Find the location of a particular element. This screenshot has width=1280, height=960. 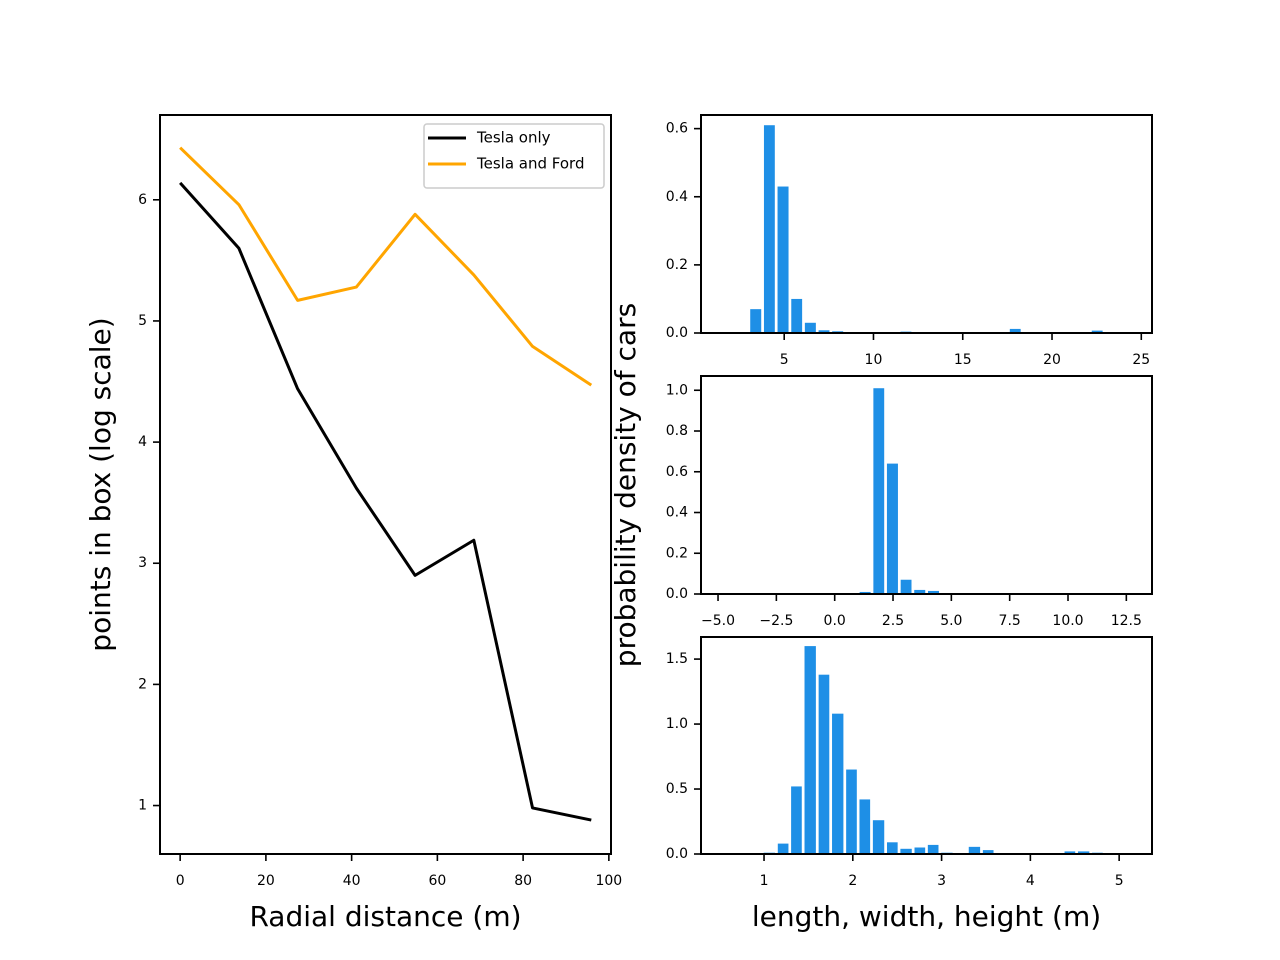

x-tick-label: 25 is located at coordinates (1141, 360).